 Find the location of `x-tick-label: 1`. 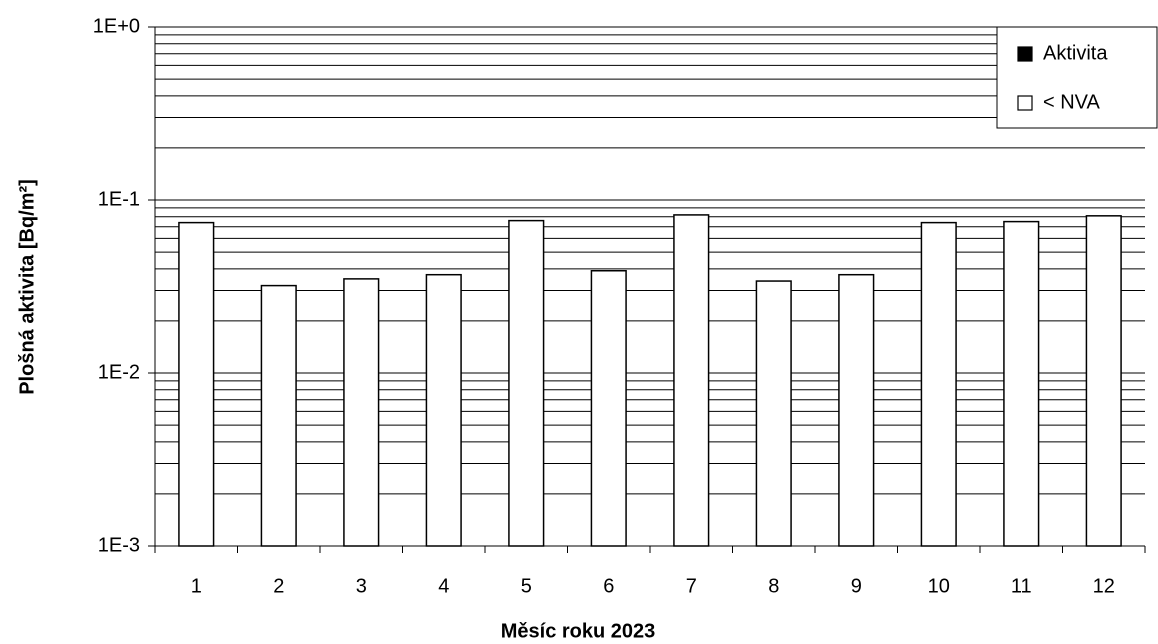

x-tick-label: 1 is located at coordinates (196, 586).